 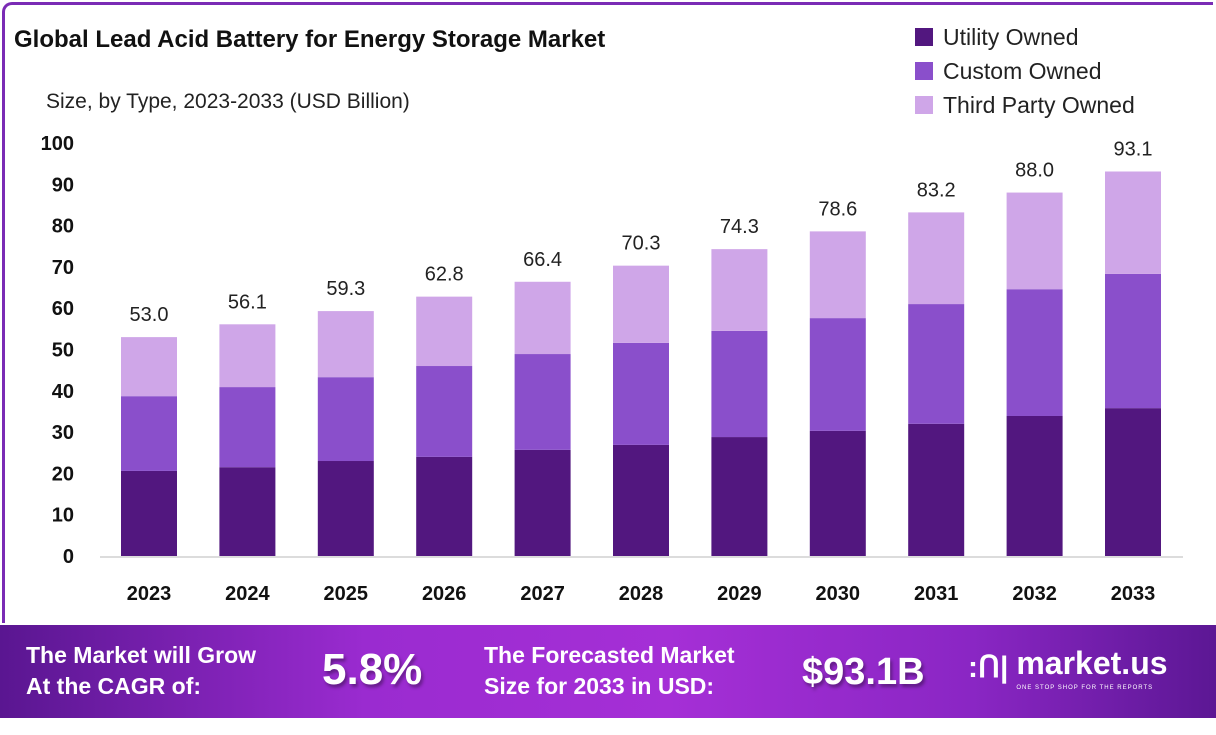 I want to click on x-tick-label: 2030, so click(x=838, y=594).